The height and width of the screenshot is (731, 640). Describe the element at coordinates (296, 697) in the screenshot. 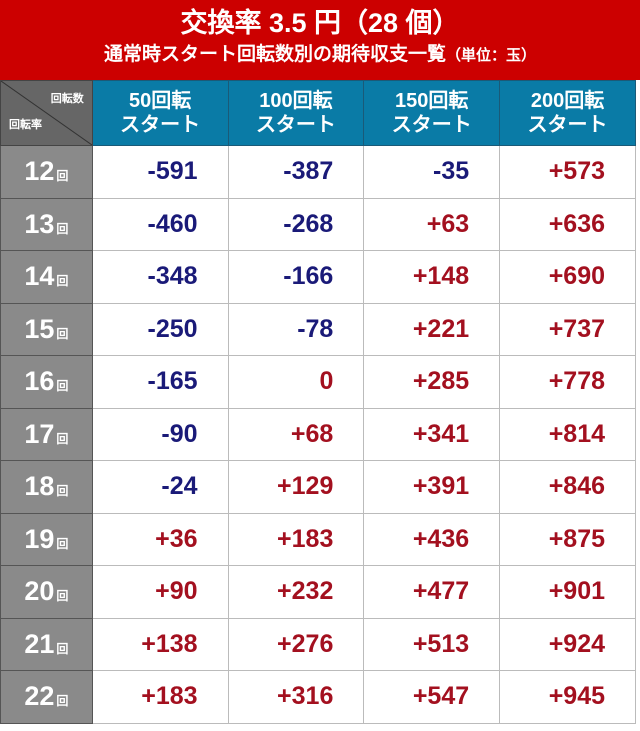

I see `value-cell: +316` at that location.